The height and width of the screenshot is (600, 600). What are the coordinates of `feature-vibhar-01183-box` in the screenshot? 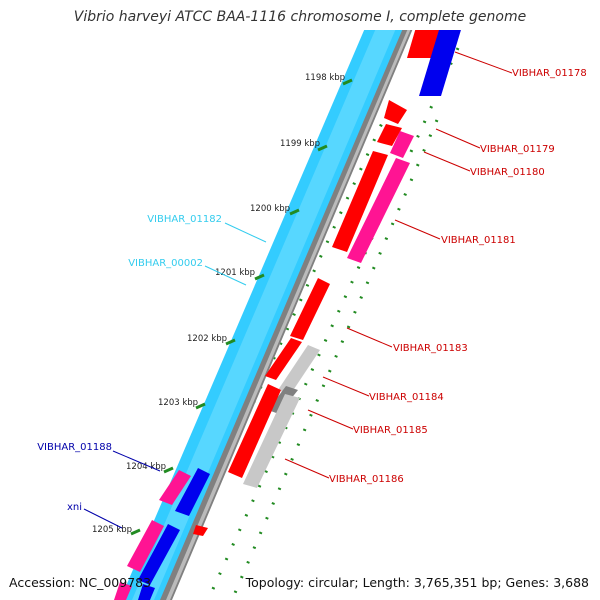 It's located at (310, 309).